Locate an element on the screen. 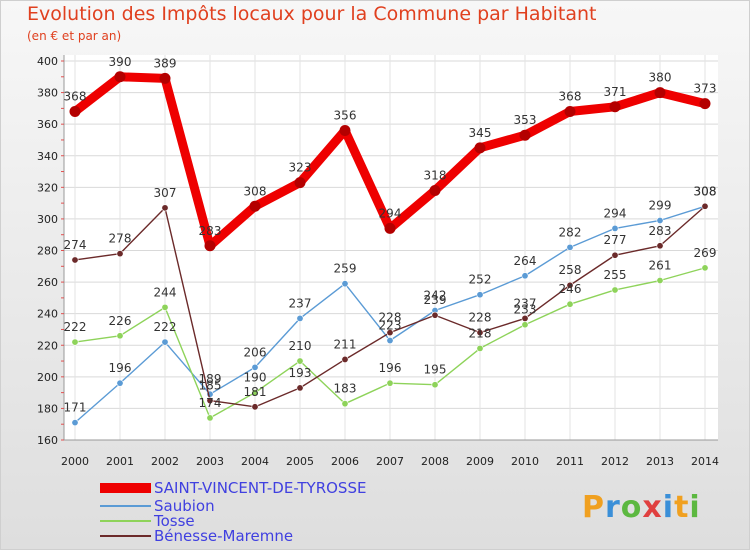  proxiti-logo: Proxiti is located at coordinates (641, 507).